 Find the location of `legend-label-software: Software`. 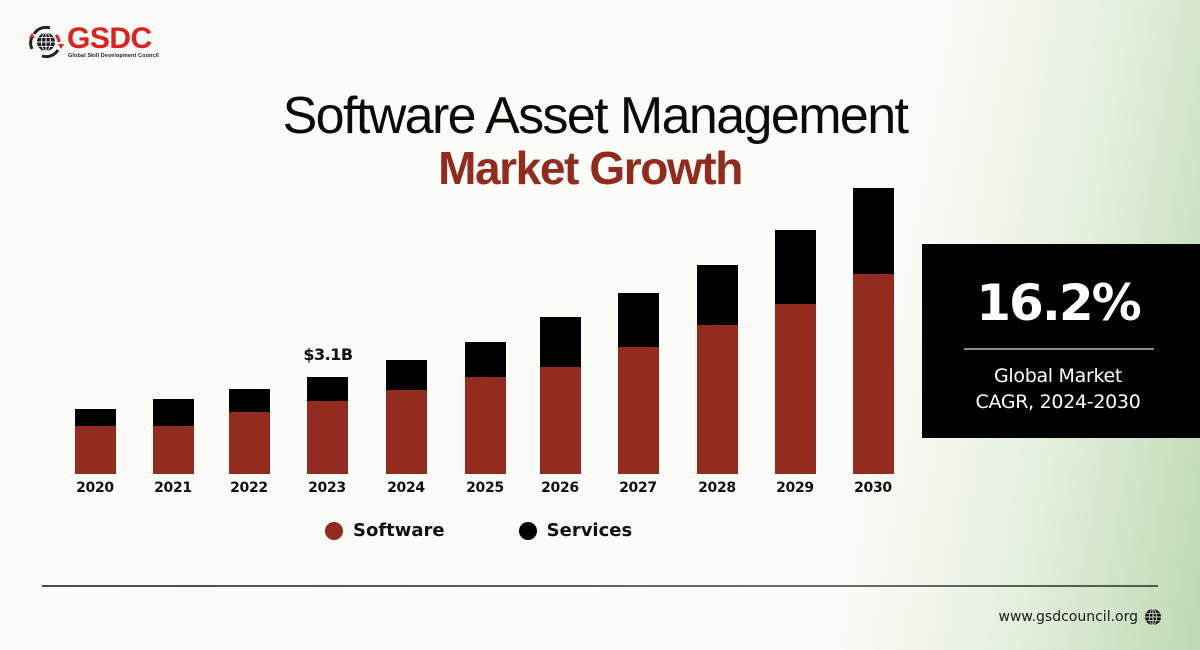

legend-label-software: Software is located at coordinates (399, 530).